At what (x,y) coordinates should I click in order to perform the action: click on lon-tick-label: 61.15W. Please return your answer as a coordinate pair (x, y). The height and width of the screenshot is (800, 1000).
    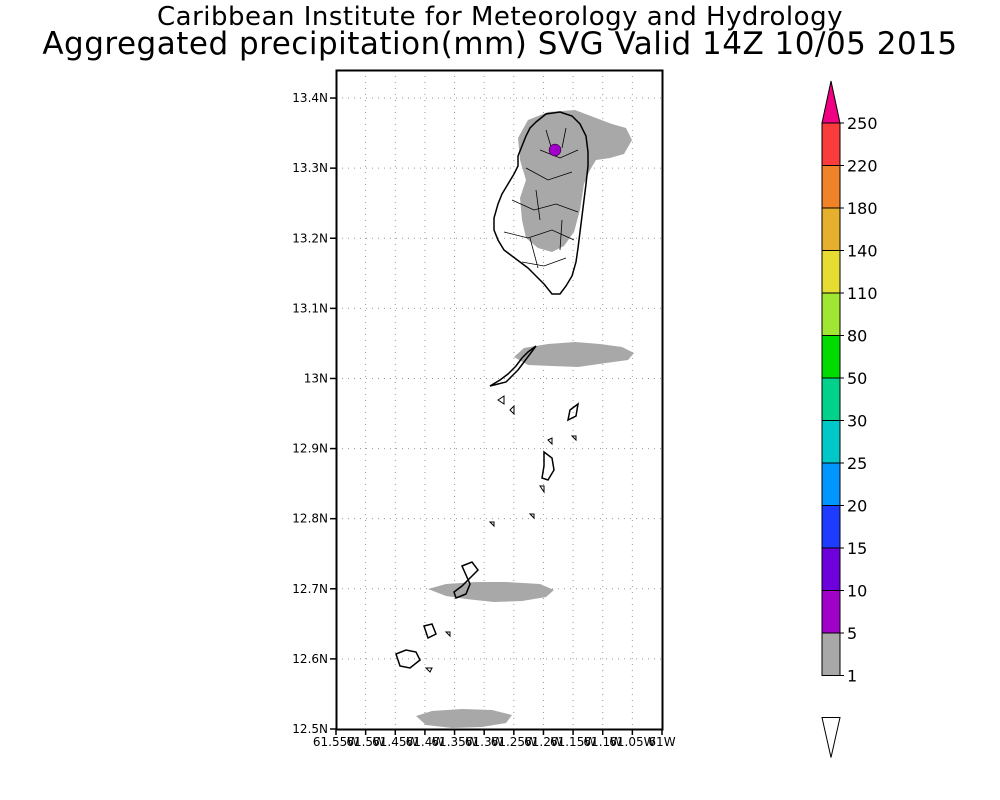
    Looking at the image, I should click on (573, 742).